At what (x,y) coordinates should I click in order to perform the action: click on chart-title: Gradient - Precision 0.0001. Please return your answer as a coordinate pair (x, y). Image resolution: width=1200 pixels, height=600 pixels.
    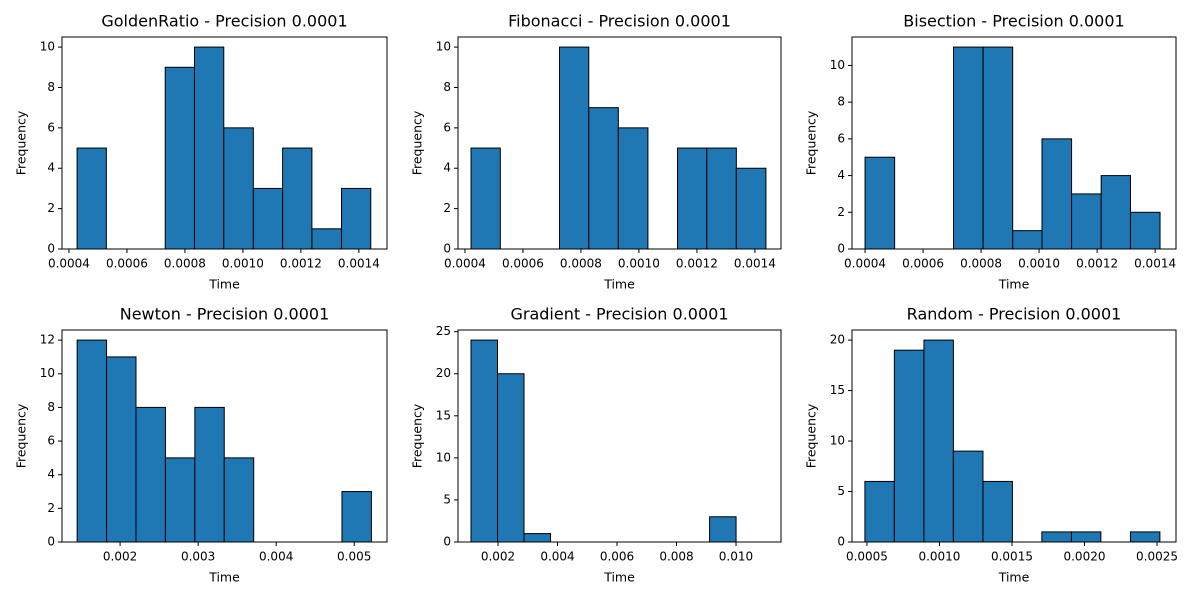
    Looking at the image, I should click on (619, 314).